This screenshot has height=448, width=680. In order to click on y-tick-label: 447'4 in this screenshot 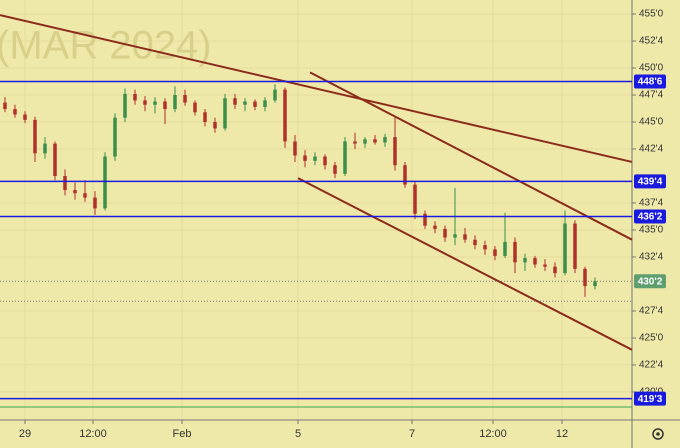, I will do `click(651, 95)`.